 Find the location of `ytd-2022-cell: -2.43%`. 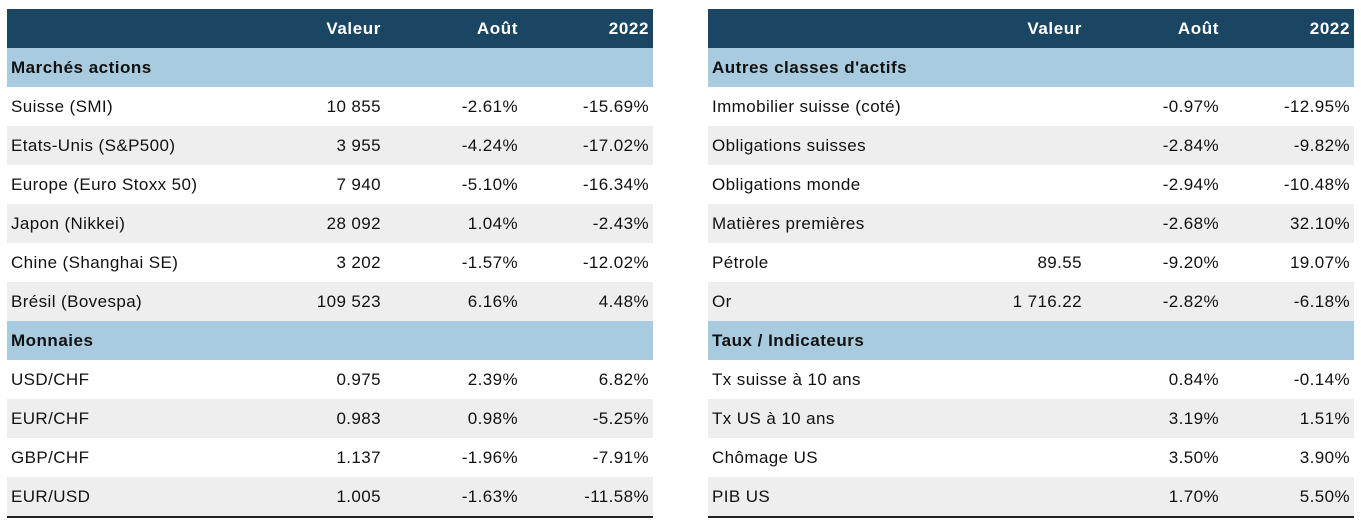

ytd-2022-cell: -2.43% is located at coordinates (587, 223).